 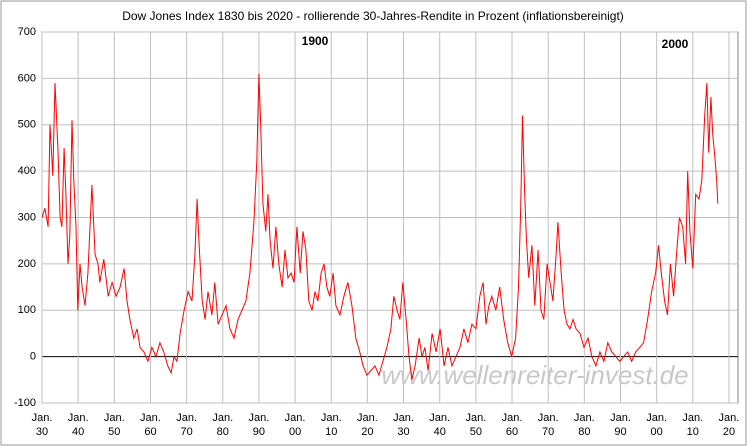 I want to click on y-tick-label: 200, so click(x=27, y=264).